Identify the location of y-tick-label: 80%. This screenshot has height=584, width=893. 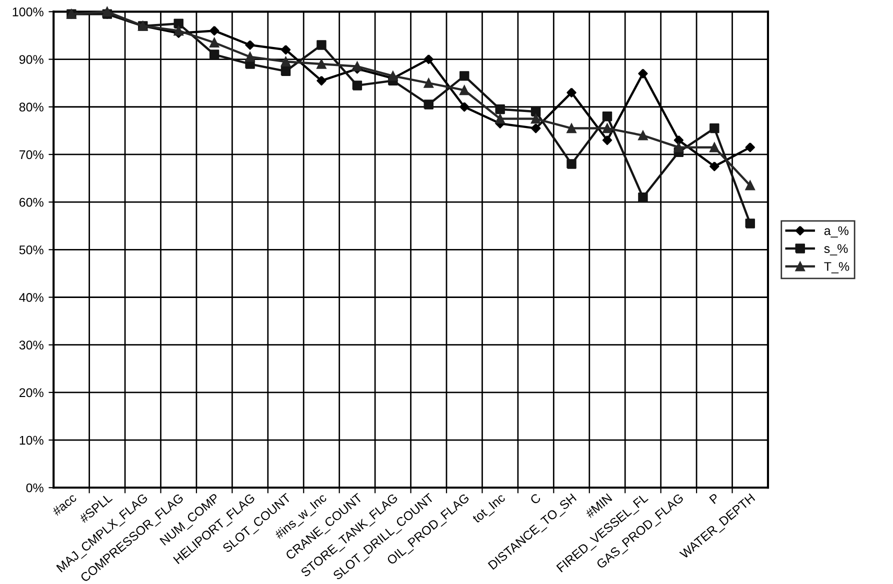
(31, 107).